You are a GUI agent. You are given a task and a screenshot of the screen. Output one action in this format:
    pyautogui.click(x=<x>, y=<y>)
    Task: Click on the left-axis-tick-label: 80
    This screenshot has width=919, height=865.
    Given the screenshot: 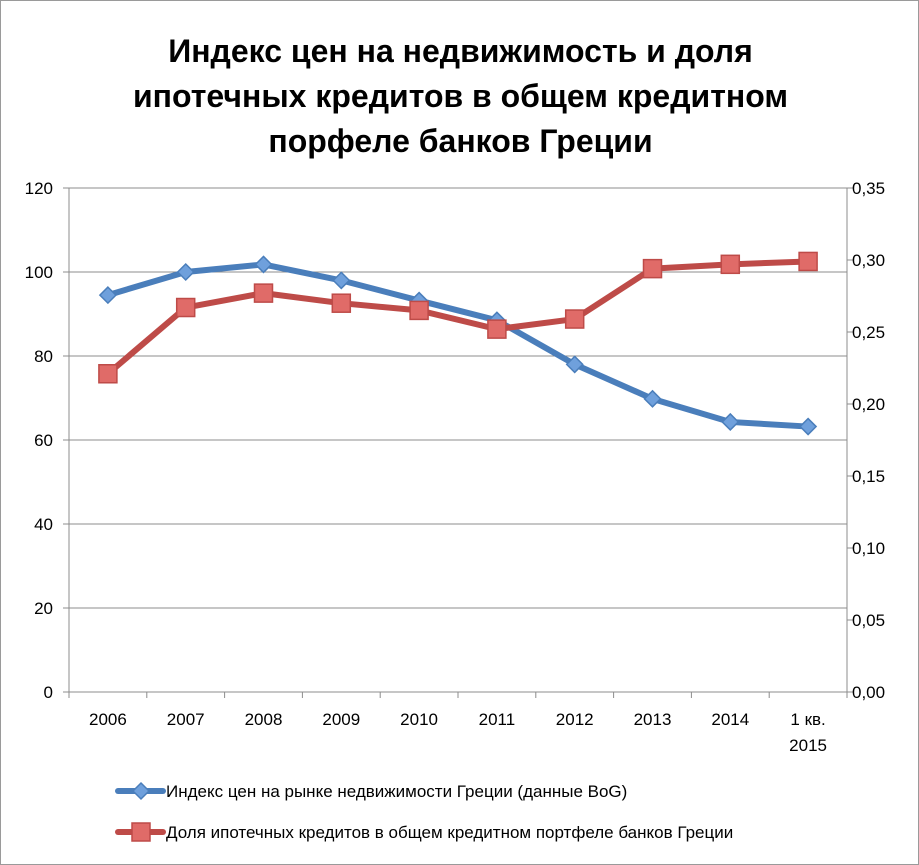 What is the action you would take?
    pyautogui.click(x=43, y=356)
    